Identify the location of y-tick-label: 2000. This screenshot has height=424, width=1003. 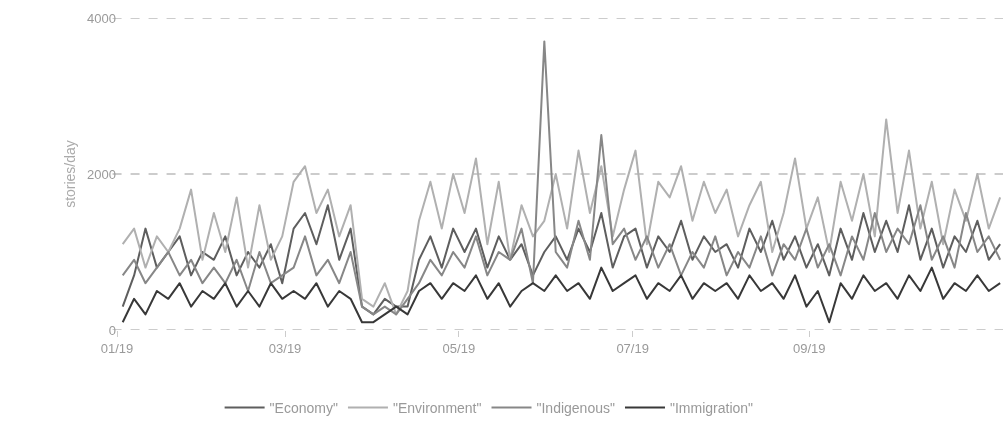
(101, 174).